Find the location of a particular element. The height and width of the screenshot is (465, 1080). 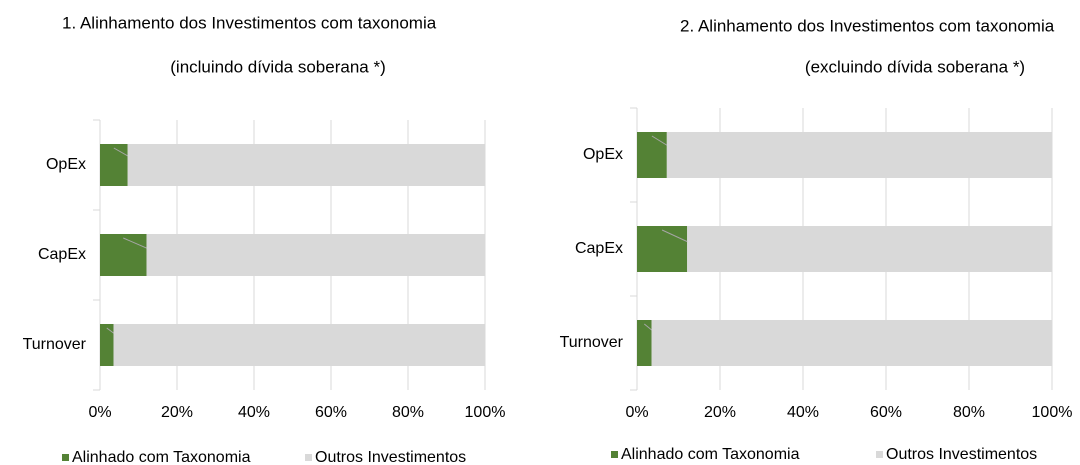

chart-subtitle: (excluindo dívida soberana *) is located at coordinates (915, 66).